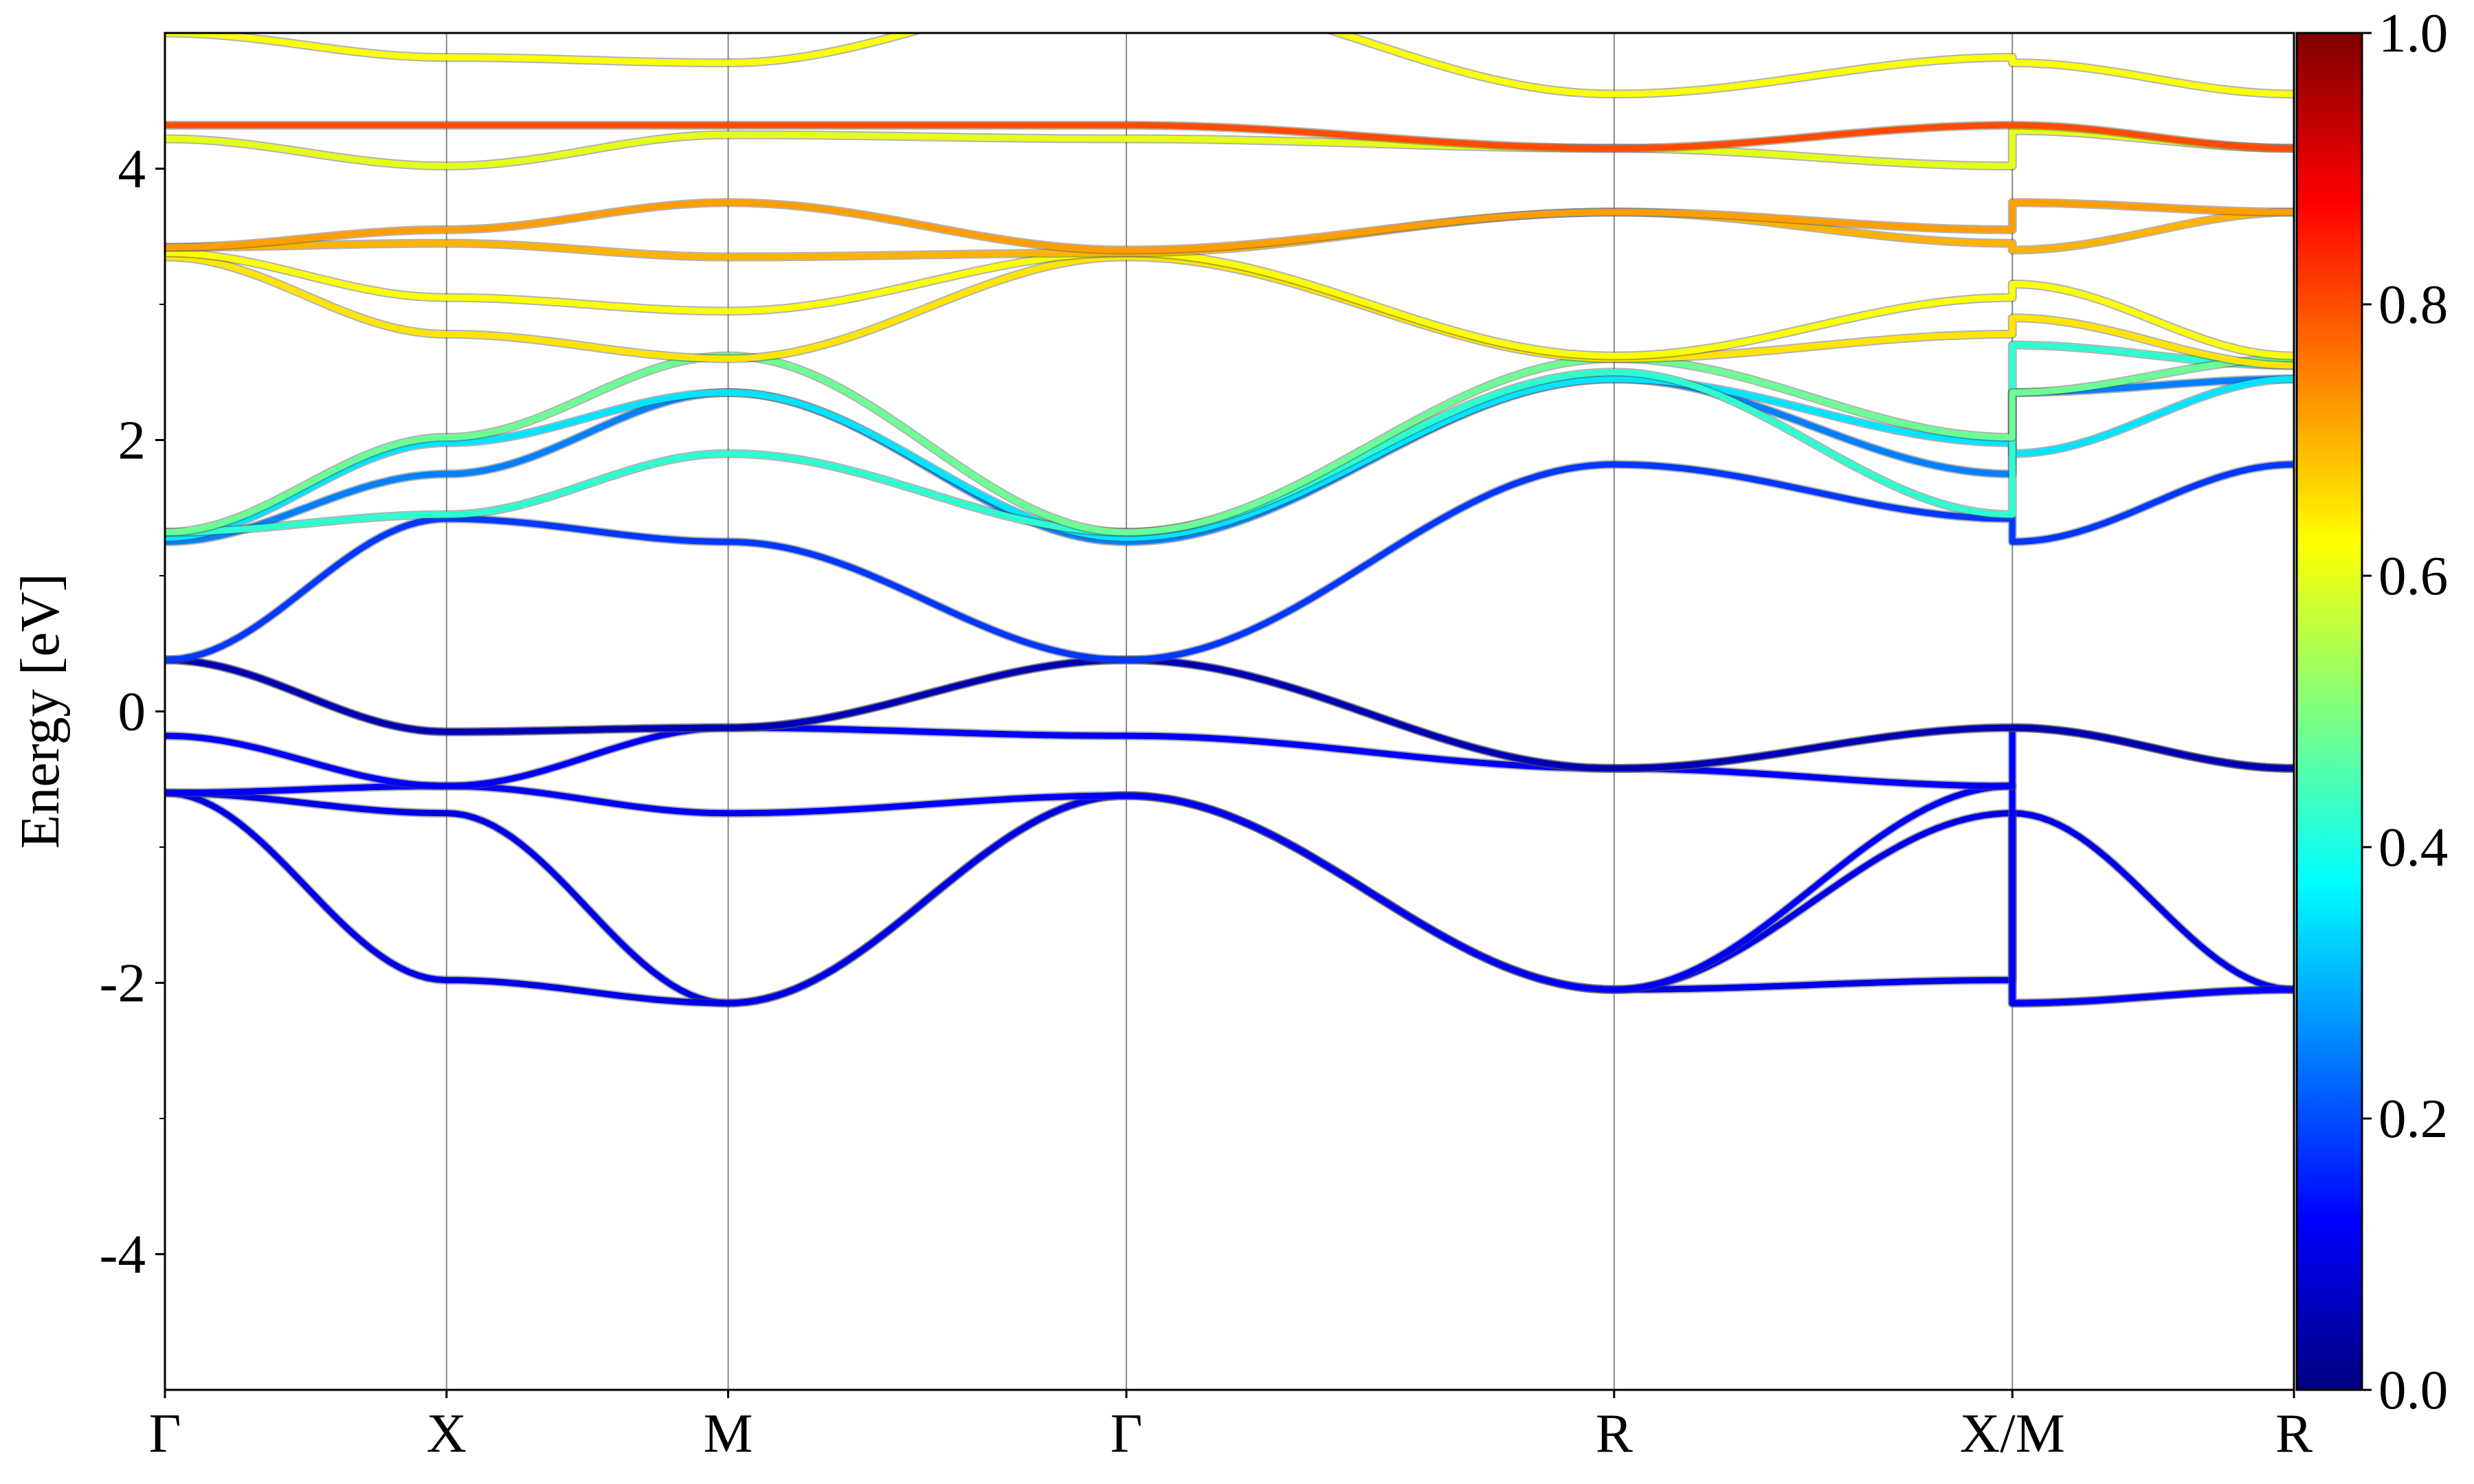 Image resolution: width=2474 pixels, height=1484 pixels. What do you see at coordinates (2413, 576) in the screenshot?
I see `colorbar-tick-label: 0.6` at bounding box center [2413, 576].